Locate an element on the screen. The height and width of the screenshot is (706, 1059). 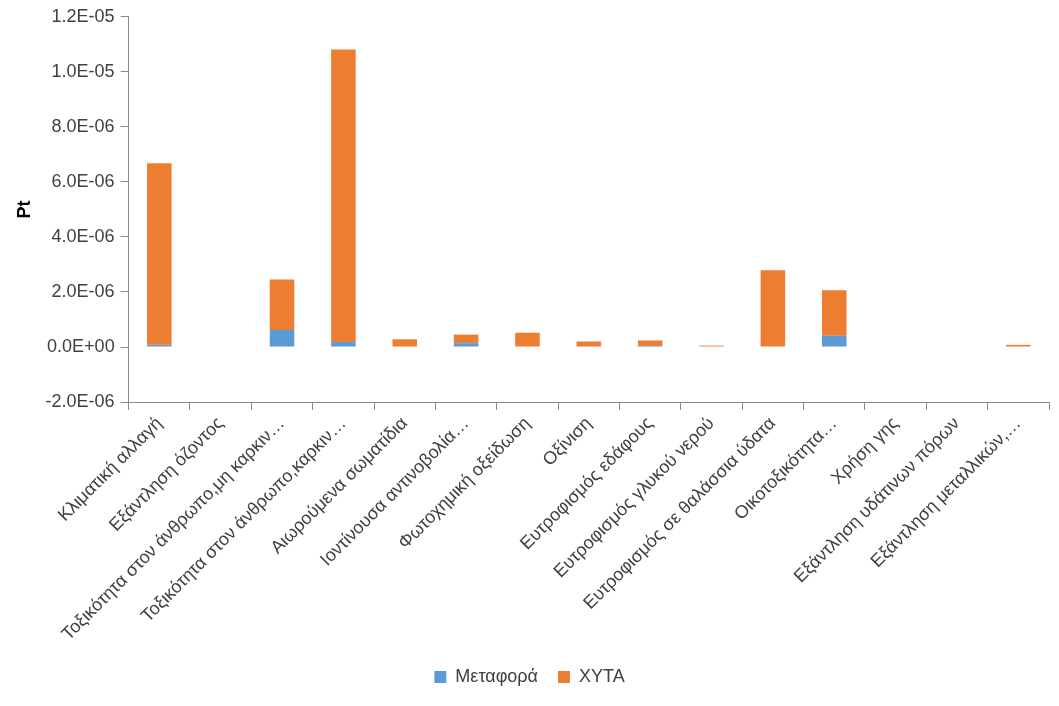
y-tick-label: -2.0E-06 is located at coordinates (80, 401).